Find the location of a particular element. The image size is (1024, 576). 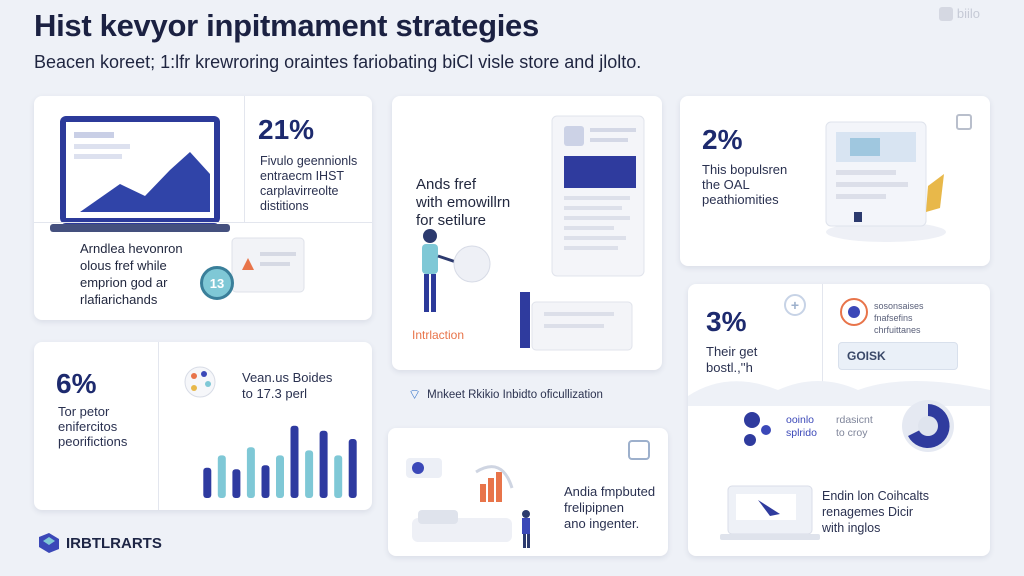

topright-stat: 2% is located at coordinates (722, 139).